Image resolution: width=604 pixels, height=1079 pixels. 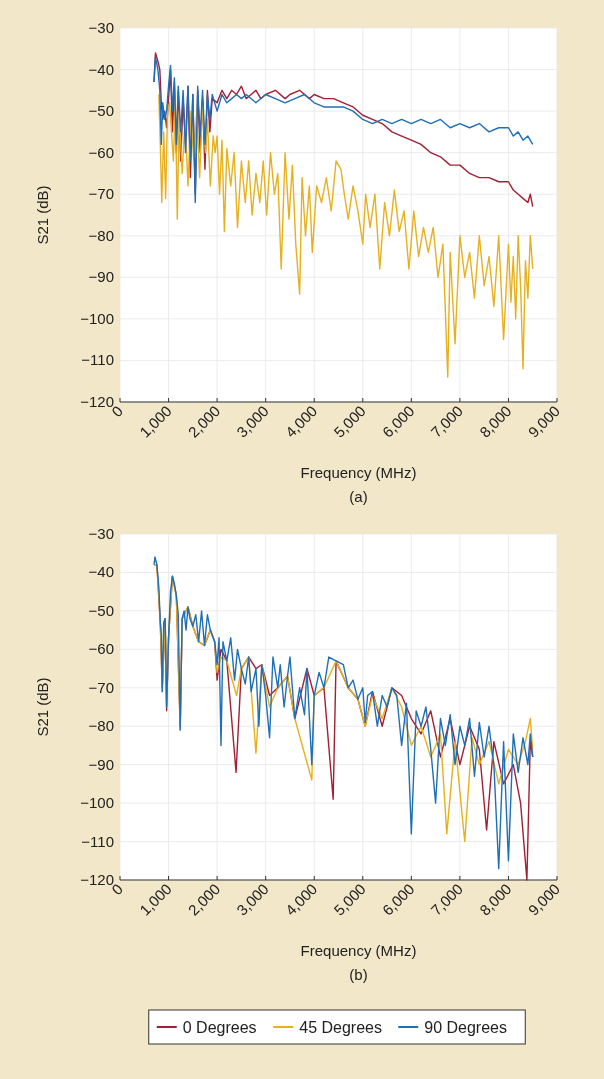 What do you see at coordinates (358, 974) in the screenshot?
I see `text: (b)` at bounding box center [358, 974].